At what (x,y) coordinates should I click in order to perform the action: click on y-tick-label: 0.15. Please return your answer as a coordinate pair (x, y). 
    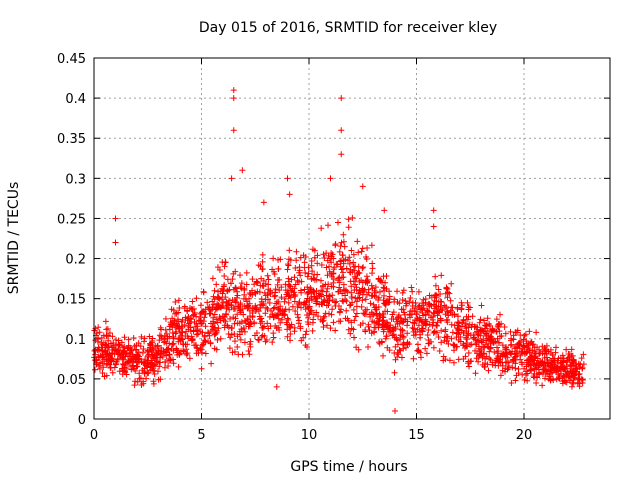
    Looking at the image, I should click on (71, 300).